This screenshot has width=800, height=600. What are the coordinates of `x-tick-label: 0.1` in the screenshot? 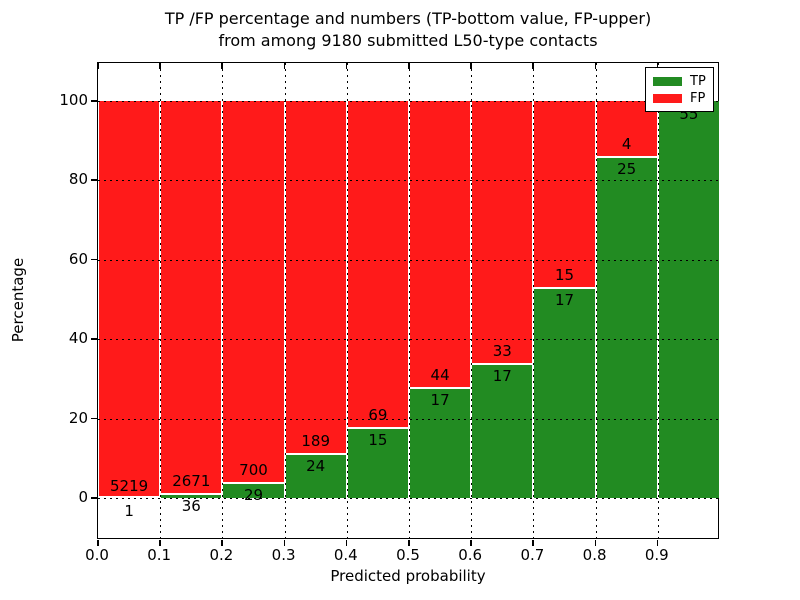 It's located at (159, 555).